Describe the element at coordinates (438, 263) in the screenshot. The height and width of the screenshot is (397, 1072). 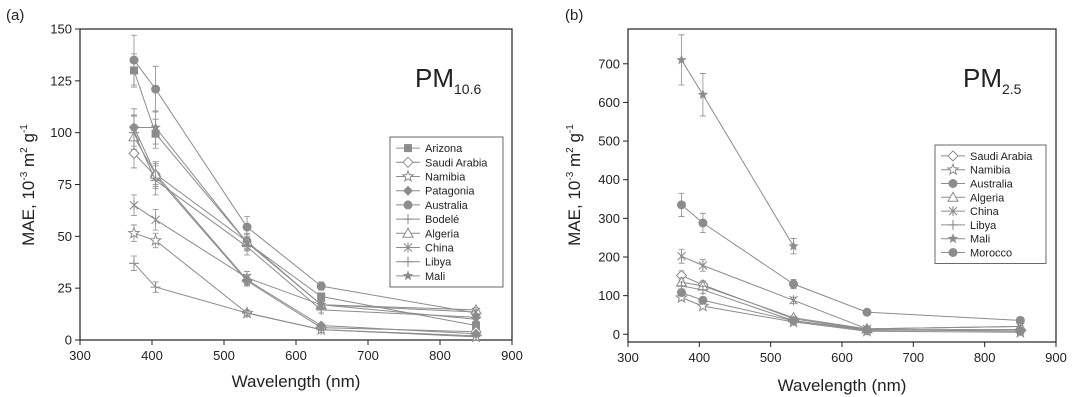
I see `legend-label-a-8: Libya` at that location.